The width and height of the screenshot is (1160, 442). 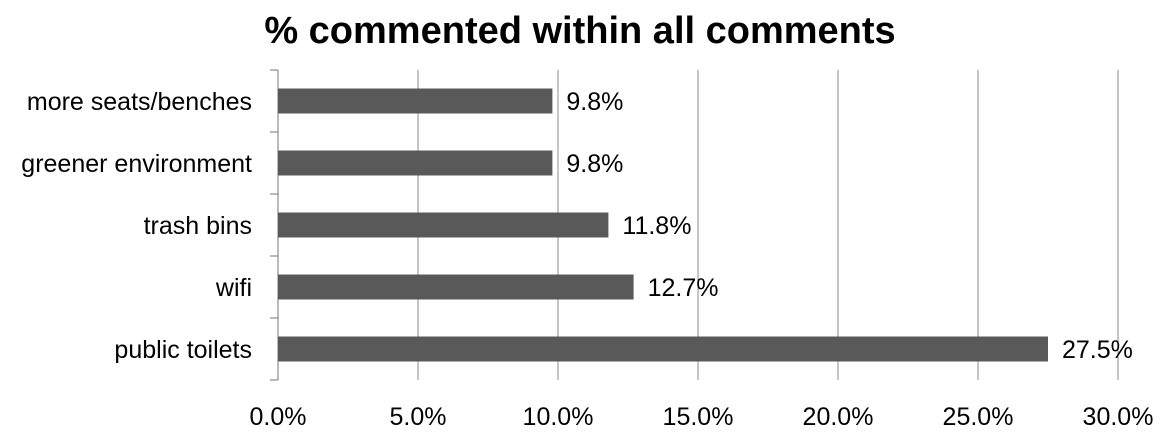 What do you see at coordinates (139, 102) in the screenshot?
I see `category-label: more seats/benches` at bounding box center [139, 102].